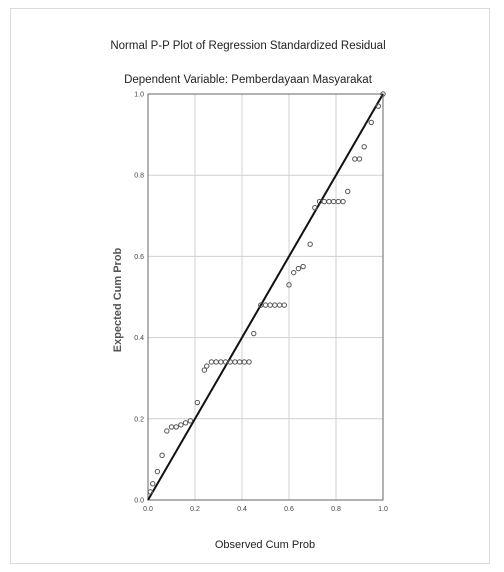 This screenshot has height=572, width=504. What do you see at coordinates (195, 509) in the screenshot?
I see `x-tick-label-1: 0.2` at bounding box center [195, 509].